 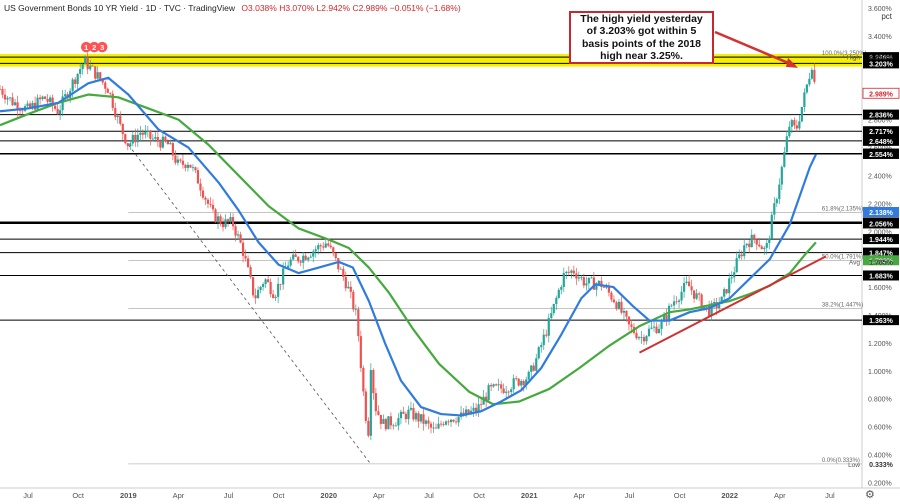 What do you see at coordinates (870, 495) in the screenshot?
I see `settings-gear-icon: ⚙` at bounding box center [870, 495].